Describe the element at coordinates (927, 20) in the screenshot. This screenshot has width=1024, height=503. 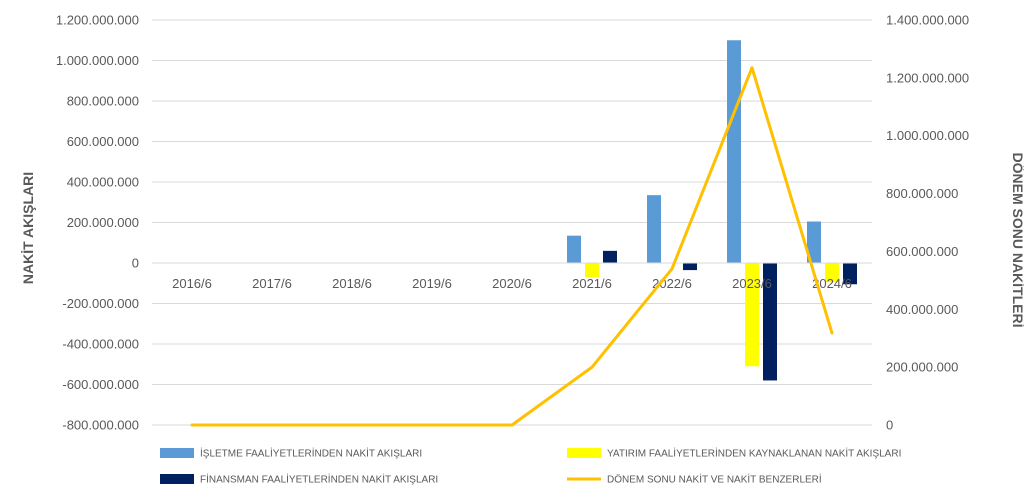
I see `right-tick-label: 1.400.000.000` at that location.